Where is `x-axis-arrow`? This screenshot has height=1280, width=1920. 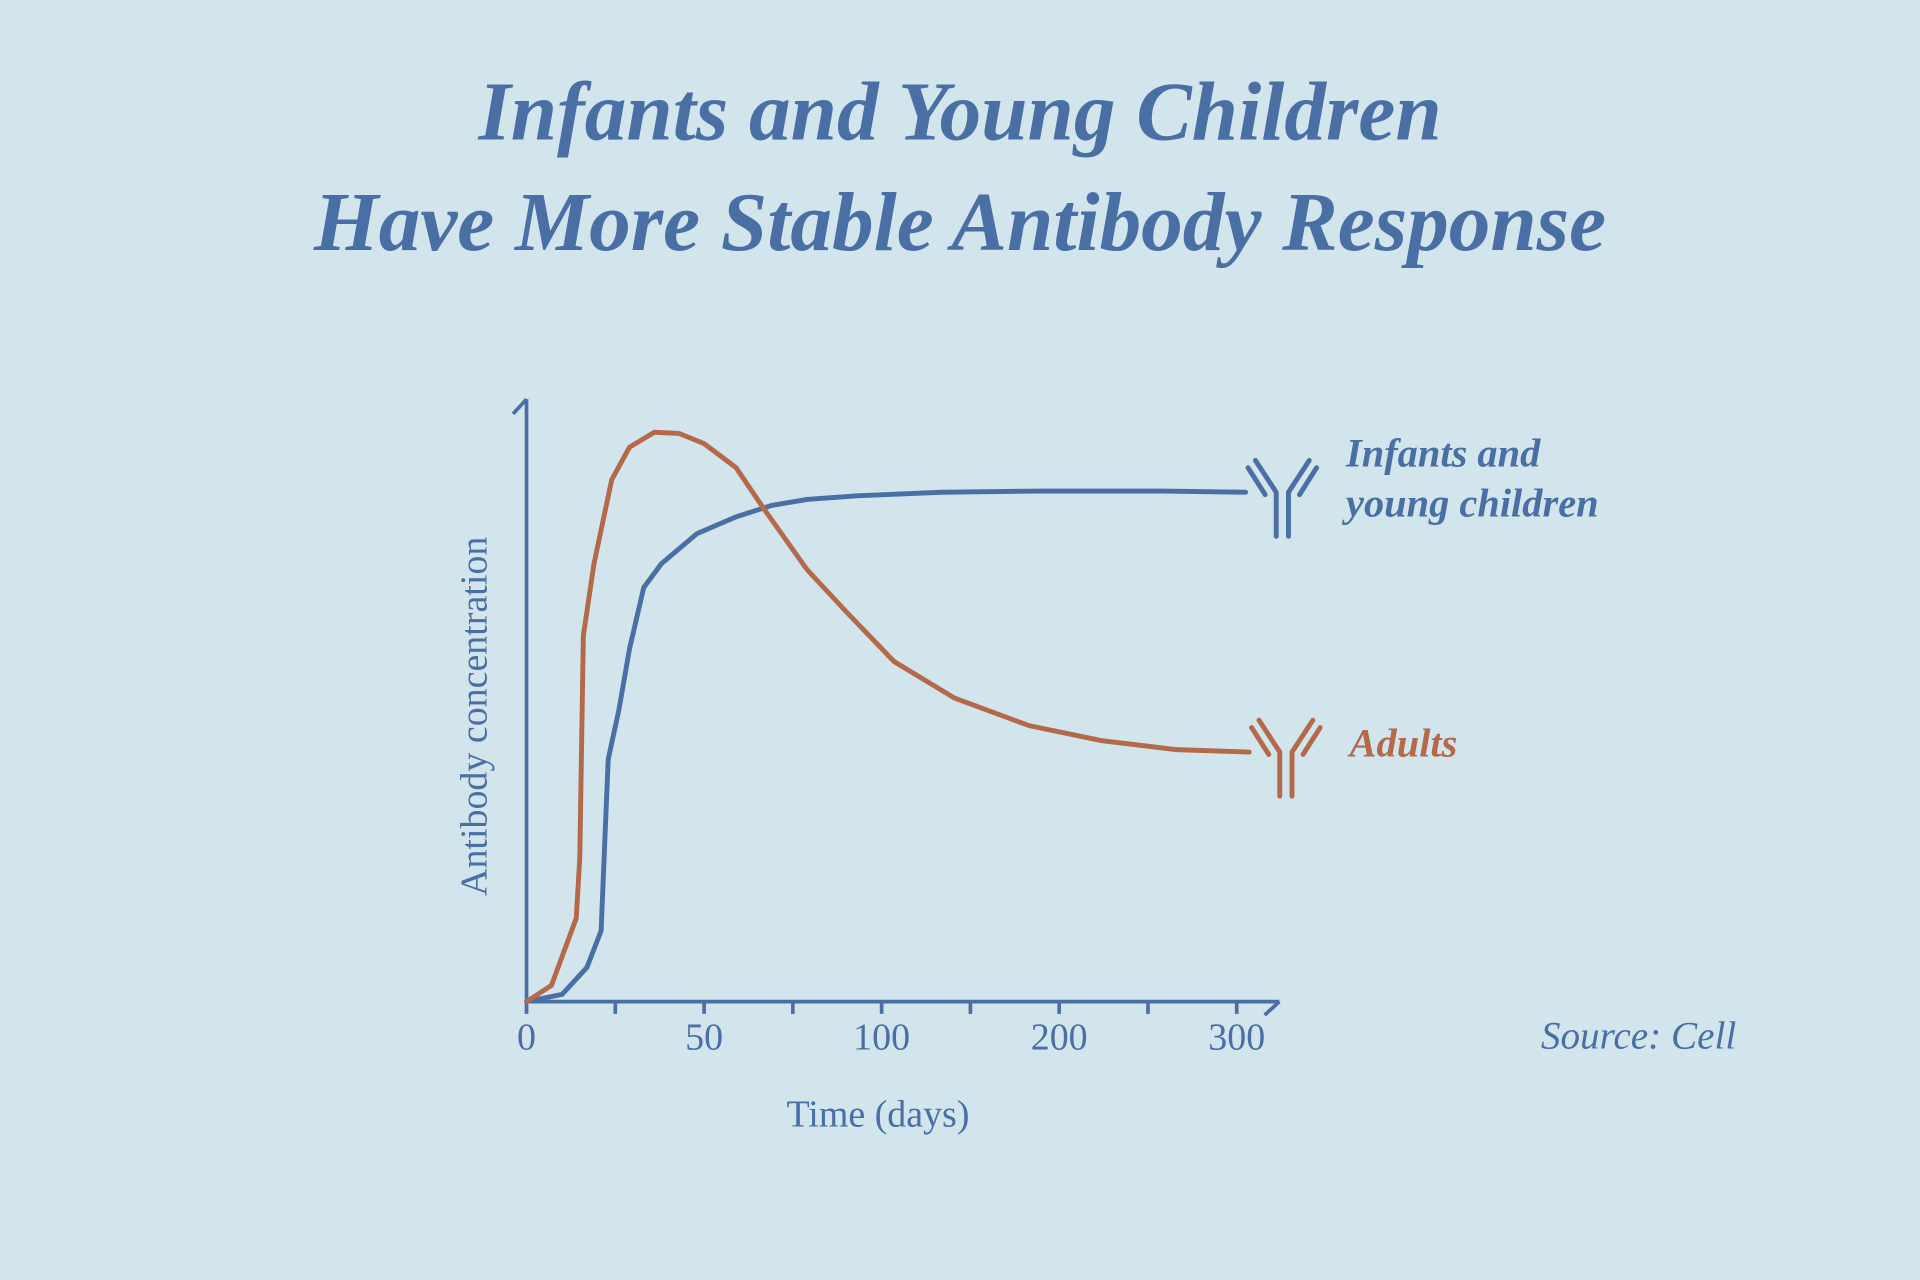
x-axis-arrow is located at coordinates (1272, 1008).